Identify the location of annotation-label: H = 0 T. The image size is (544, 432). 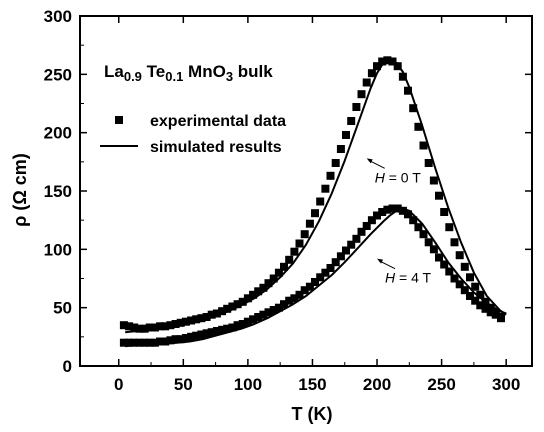
(398, 177).